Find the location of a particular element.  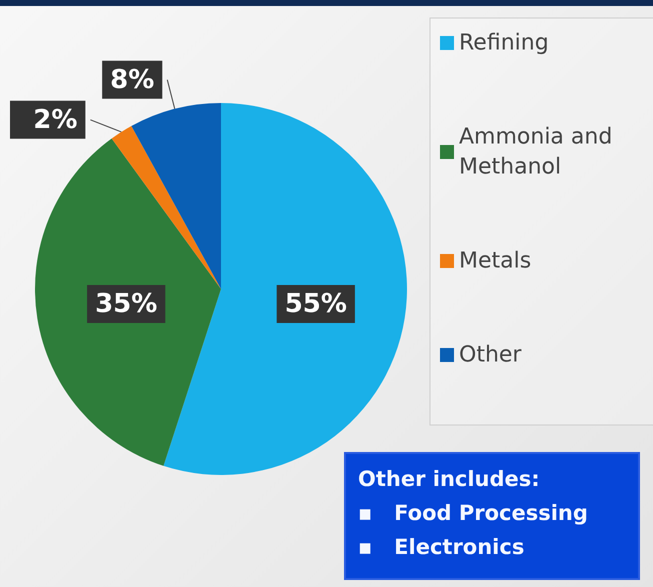

text: ▪ Food Processing is located at coordinates (473, 513).